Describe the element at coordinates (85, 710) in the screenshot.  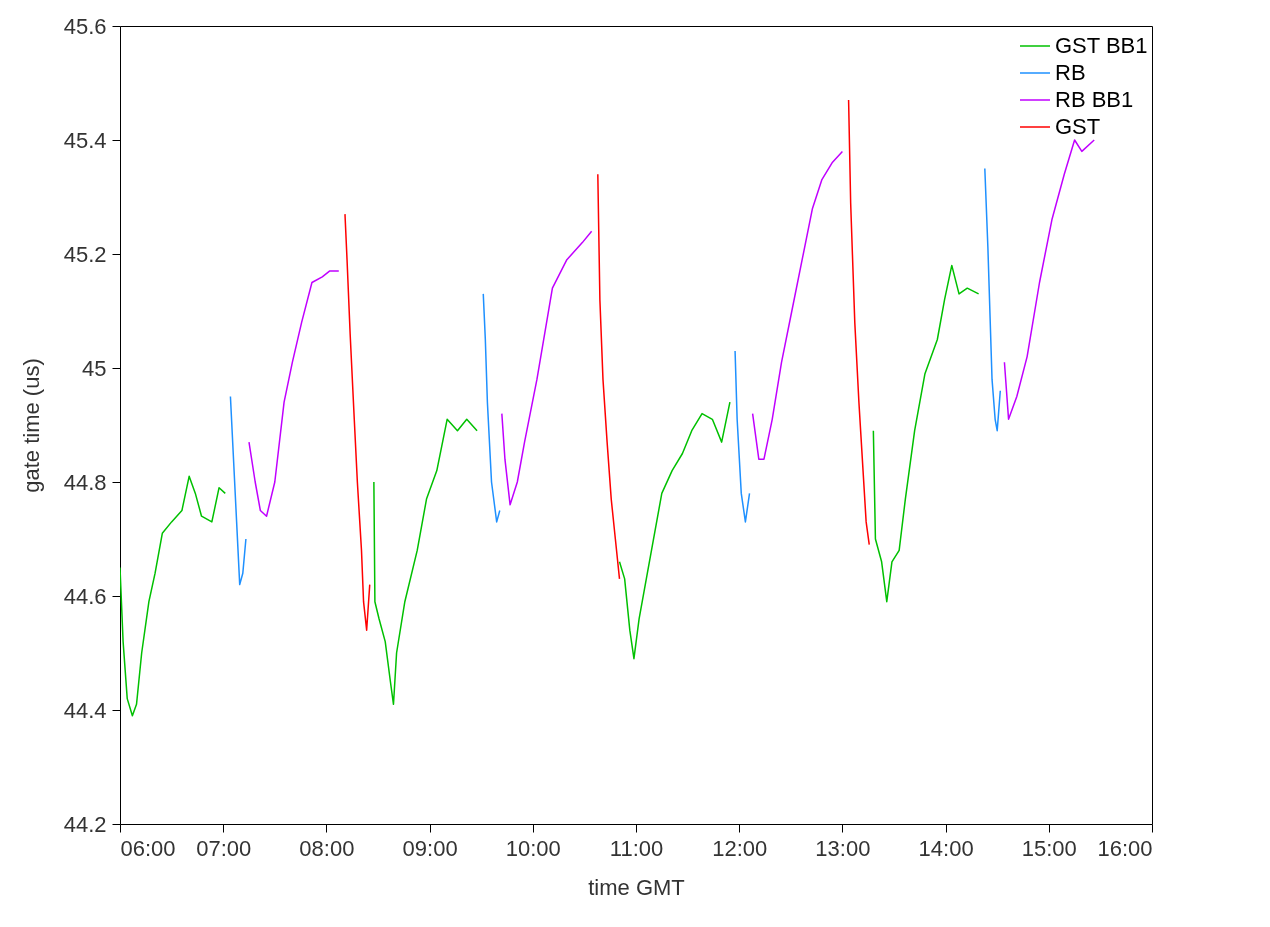
I see `y-tick-label: 44.4` at that location.